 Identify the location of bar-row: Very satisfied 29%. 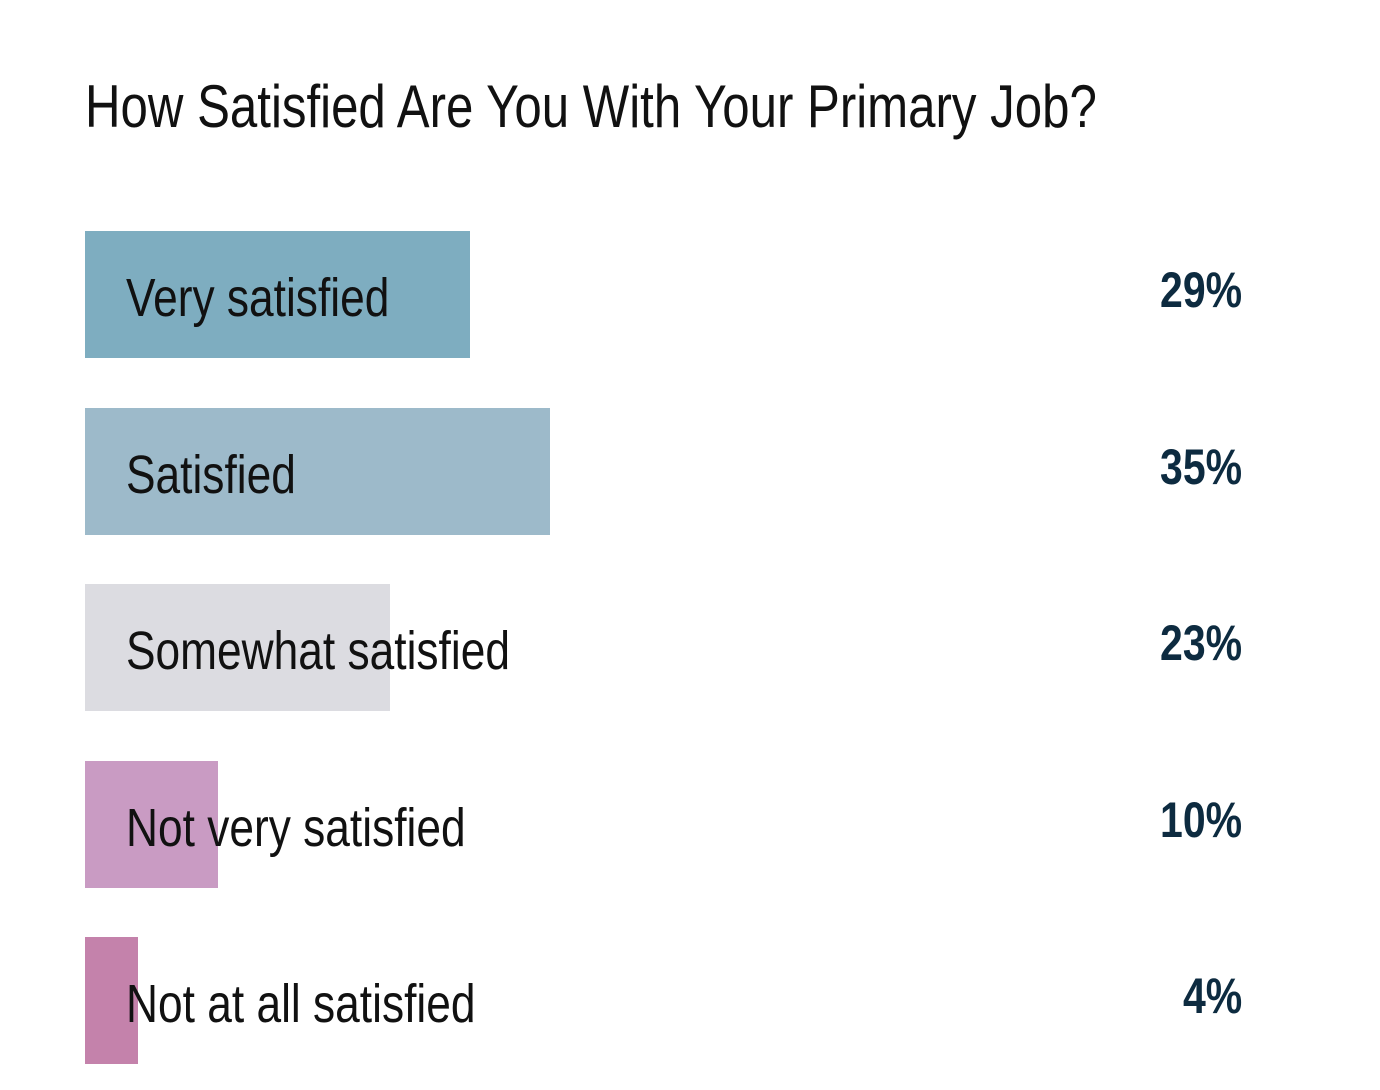
(685, 294).